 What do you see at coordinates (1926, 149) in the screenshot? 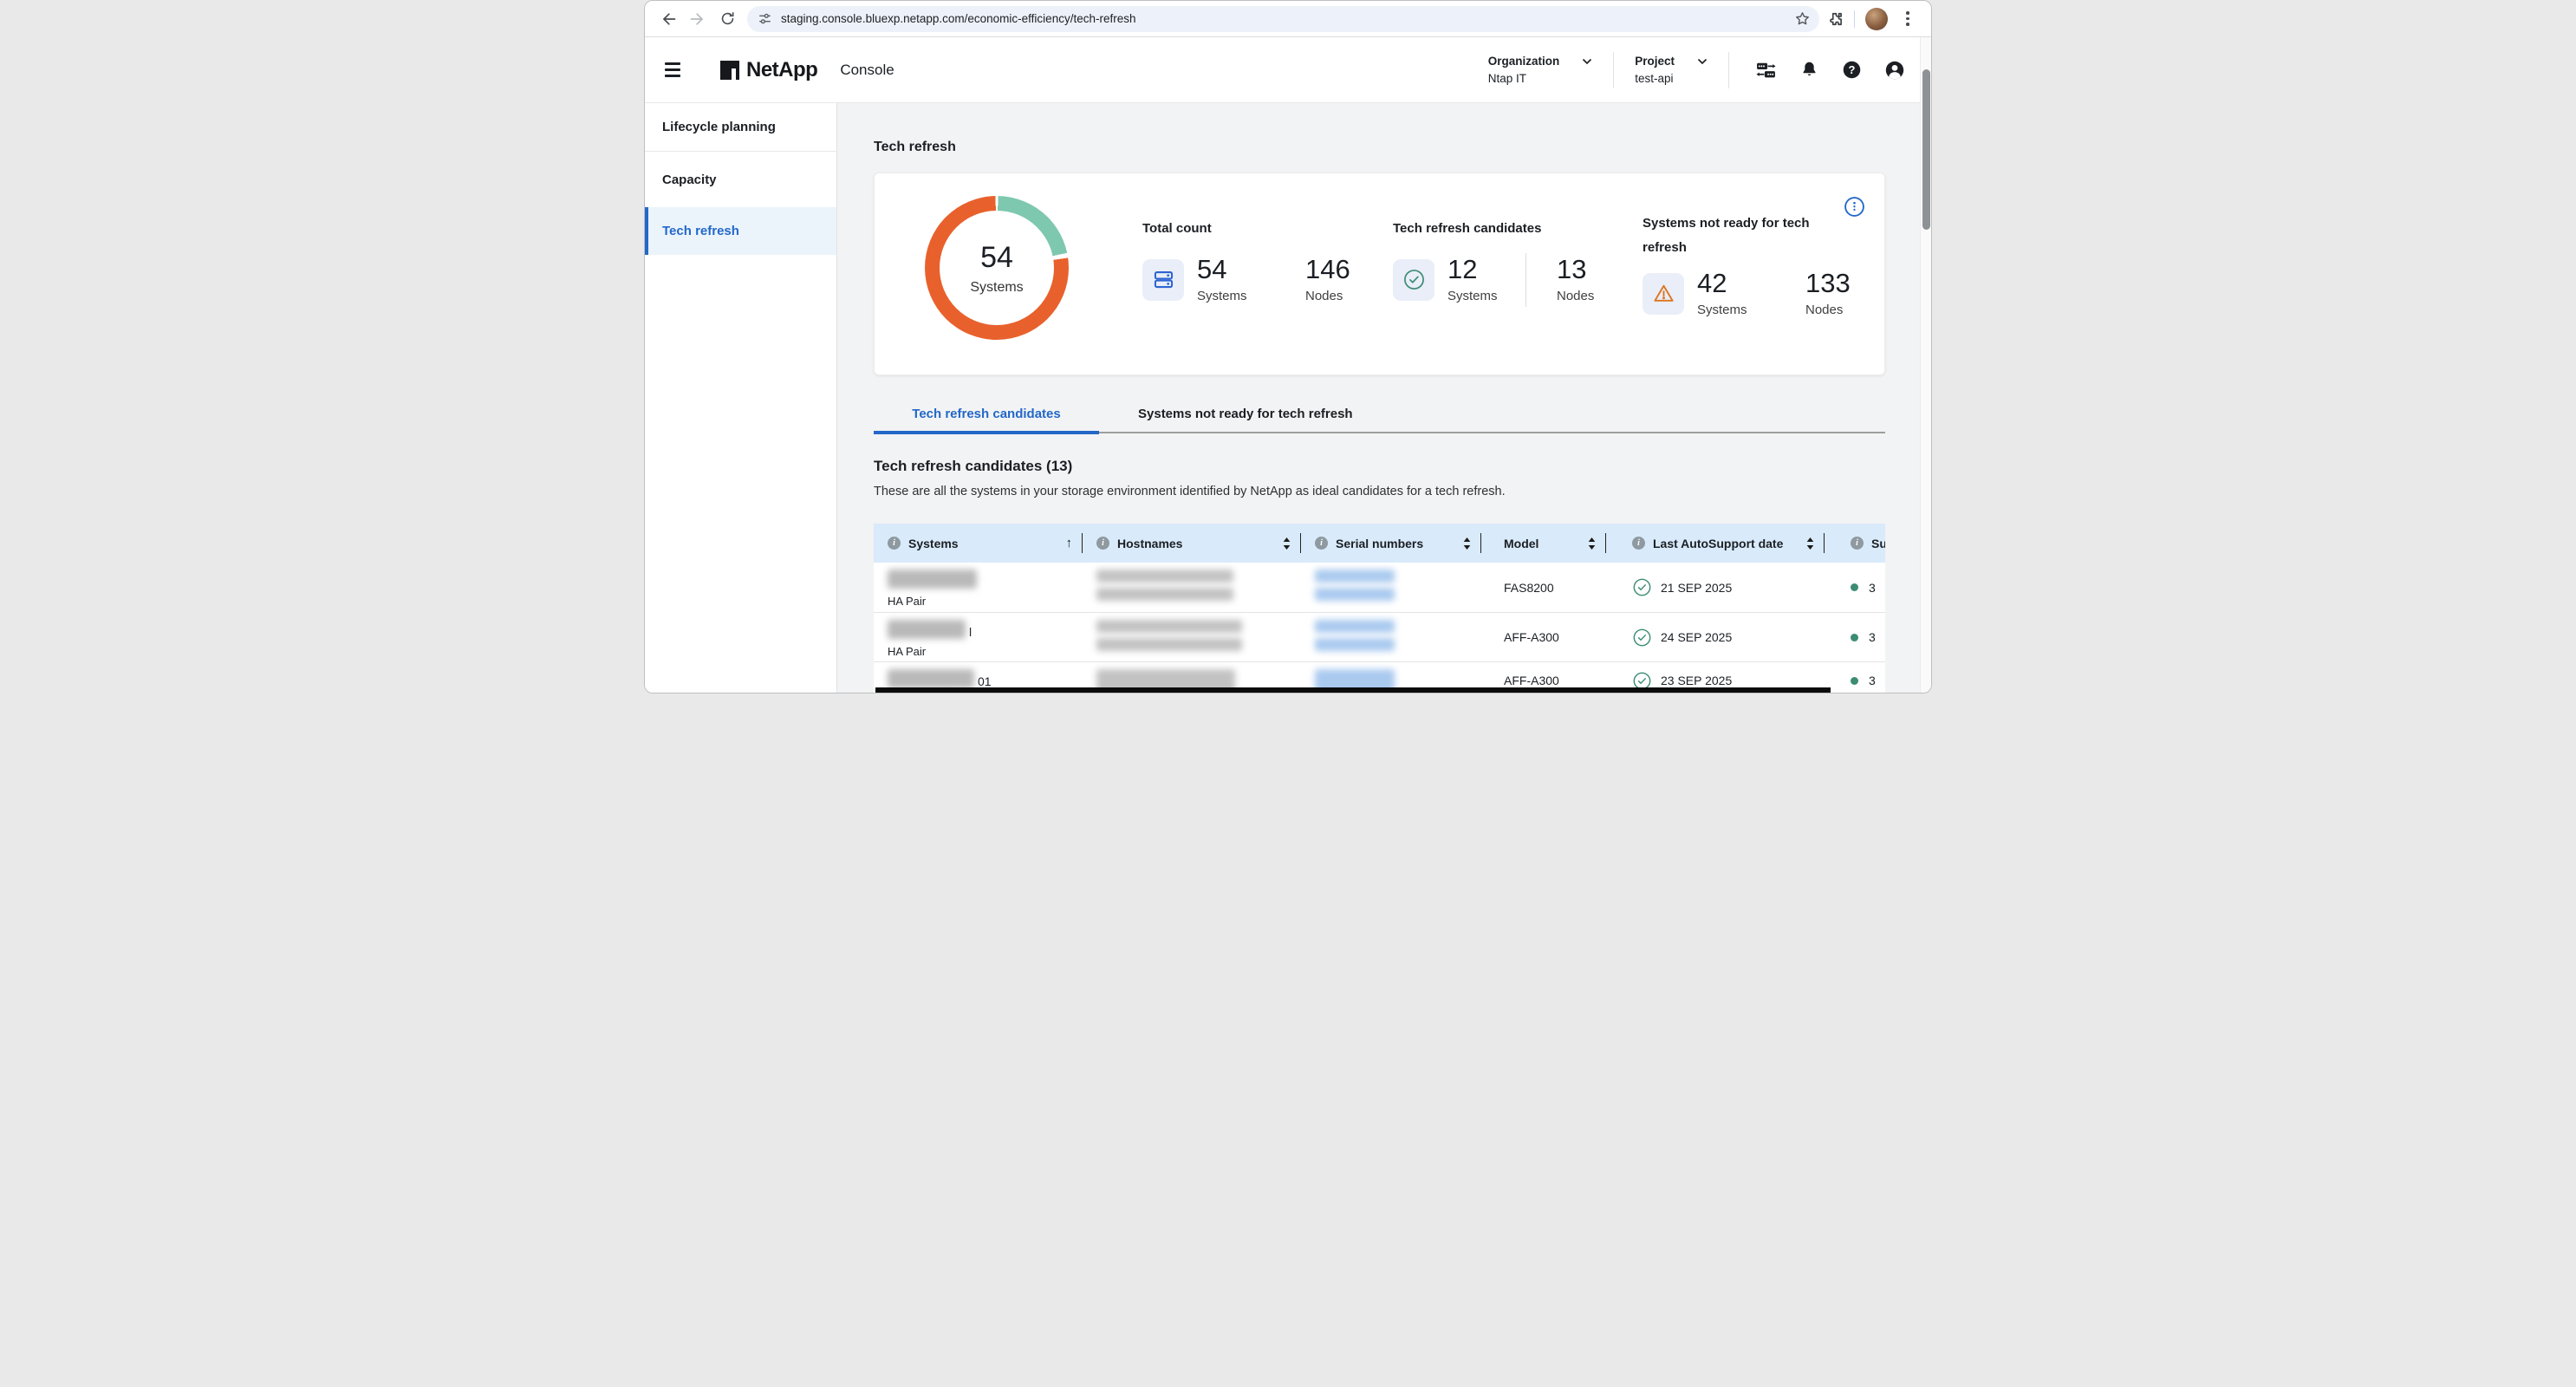
I see `scrollbar-thumb` at bounding box center [1926, 149].